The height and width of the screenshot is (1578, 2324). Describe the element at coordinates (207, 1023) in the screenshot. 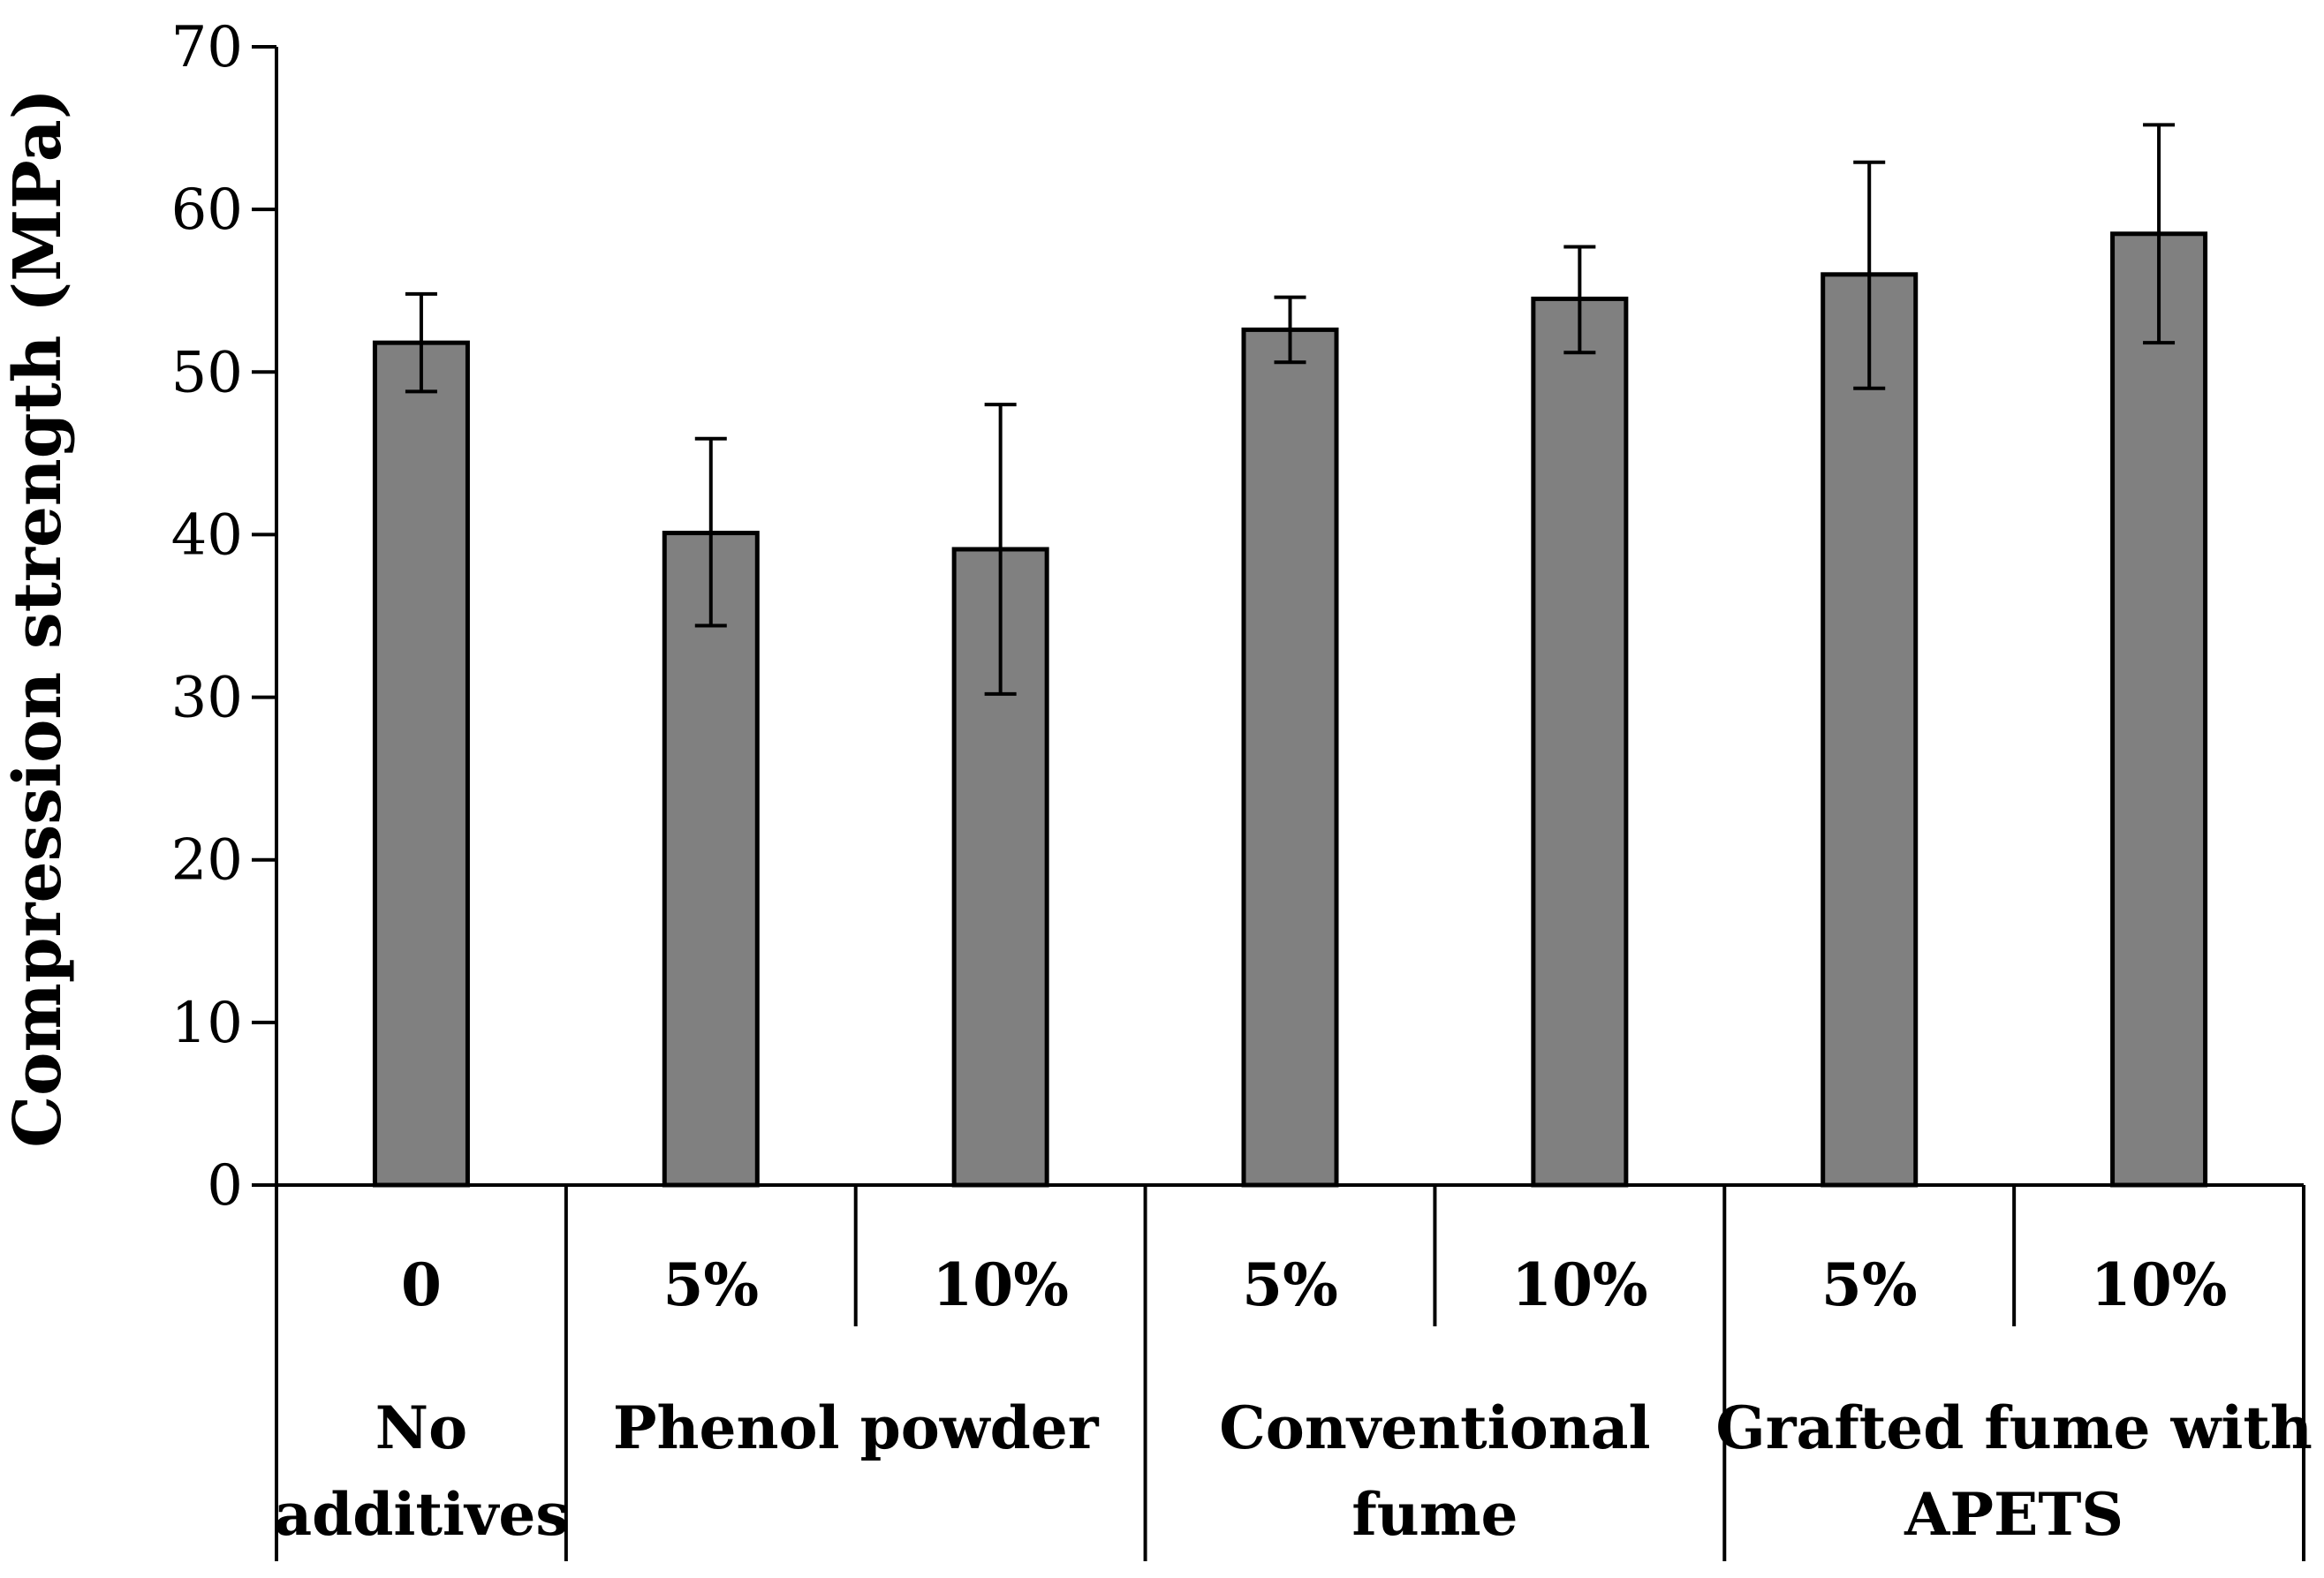

I see `y-tick-label: 10` at that location.